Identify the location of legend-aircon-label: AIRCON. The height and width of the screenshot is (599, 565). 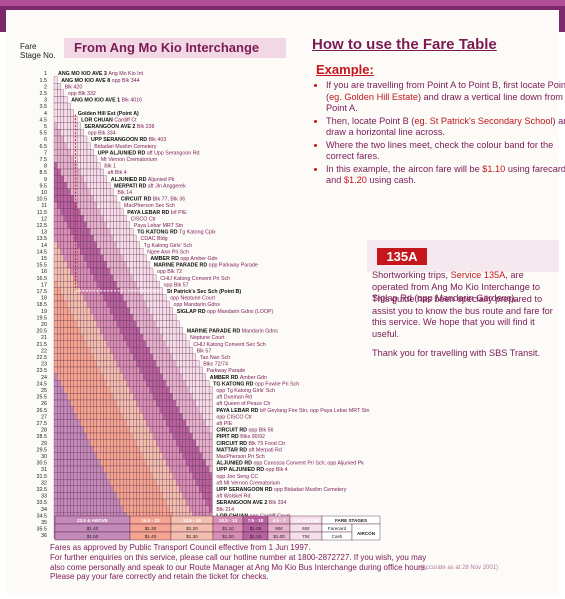
(366, 533).